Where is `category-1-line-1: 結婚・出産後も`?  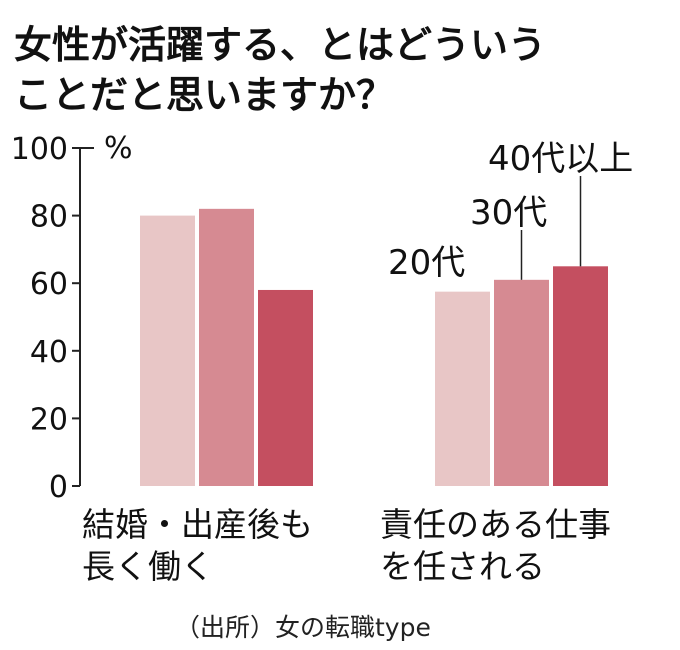
category-1-line-1: 結婚・出産後も is located at coordinates (197, 524).